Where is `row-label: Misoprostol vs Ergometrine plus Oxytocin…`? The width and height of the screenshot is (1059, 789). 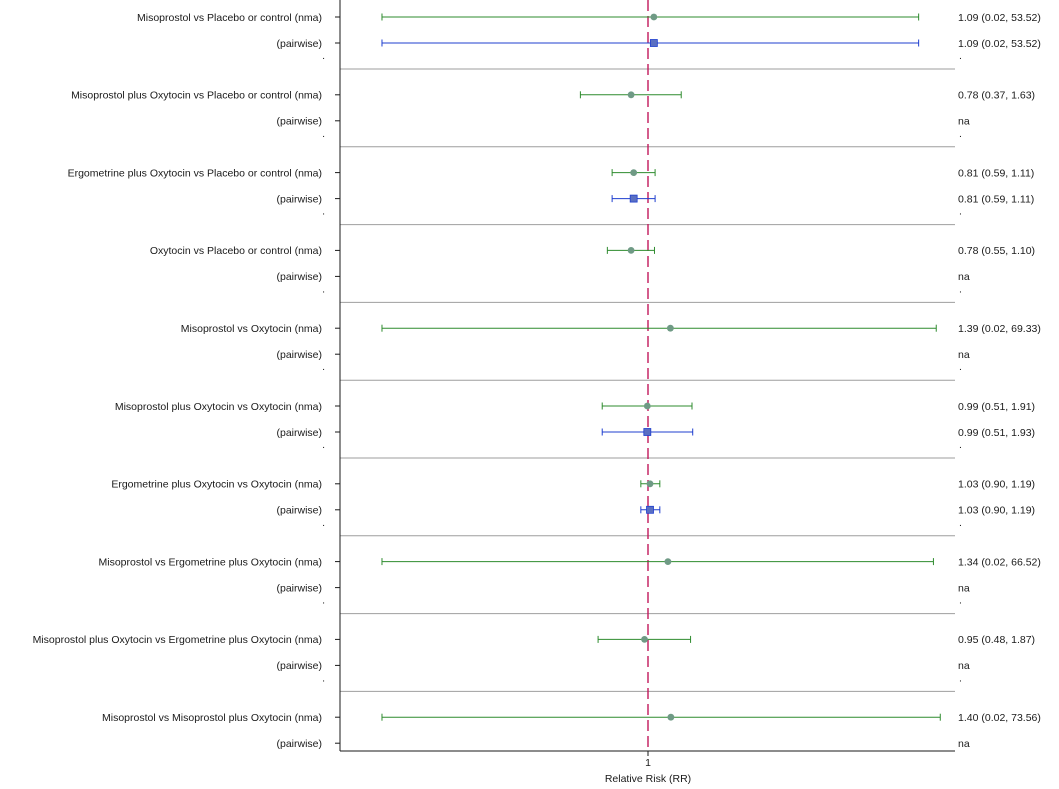 row-label: Misoprostol vs Ergometrine plus Oxytocin… is located at coordinates (211, 562).